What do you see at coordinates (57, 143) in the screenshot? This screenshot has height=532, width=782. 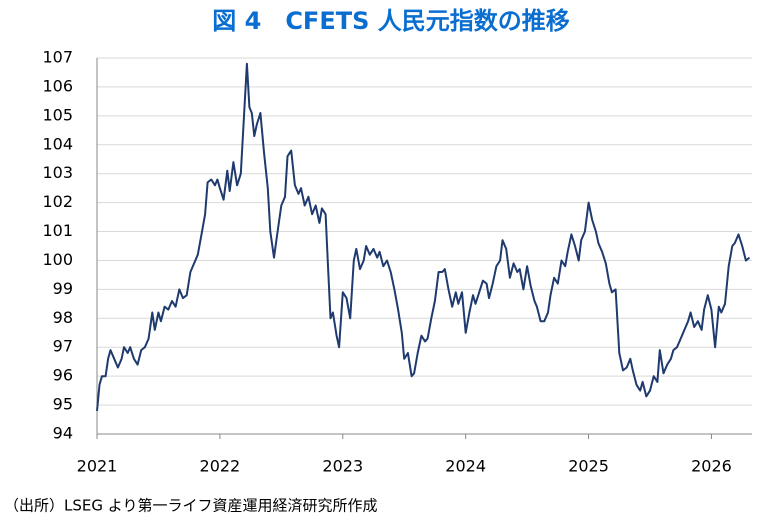 I see `y-tick-label: 104` at bounding box center [57, 143].